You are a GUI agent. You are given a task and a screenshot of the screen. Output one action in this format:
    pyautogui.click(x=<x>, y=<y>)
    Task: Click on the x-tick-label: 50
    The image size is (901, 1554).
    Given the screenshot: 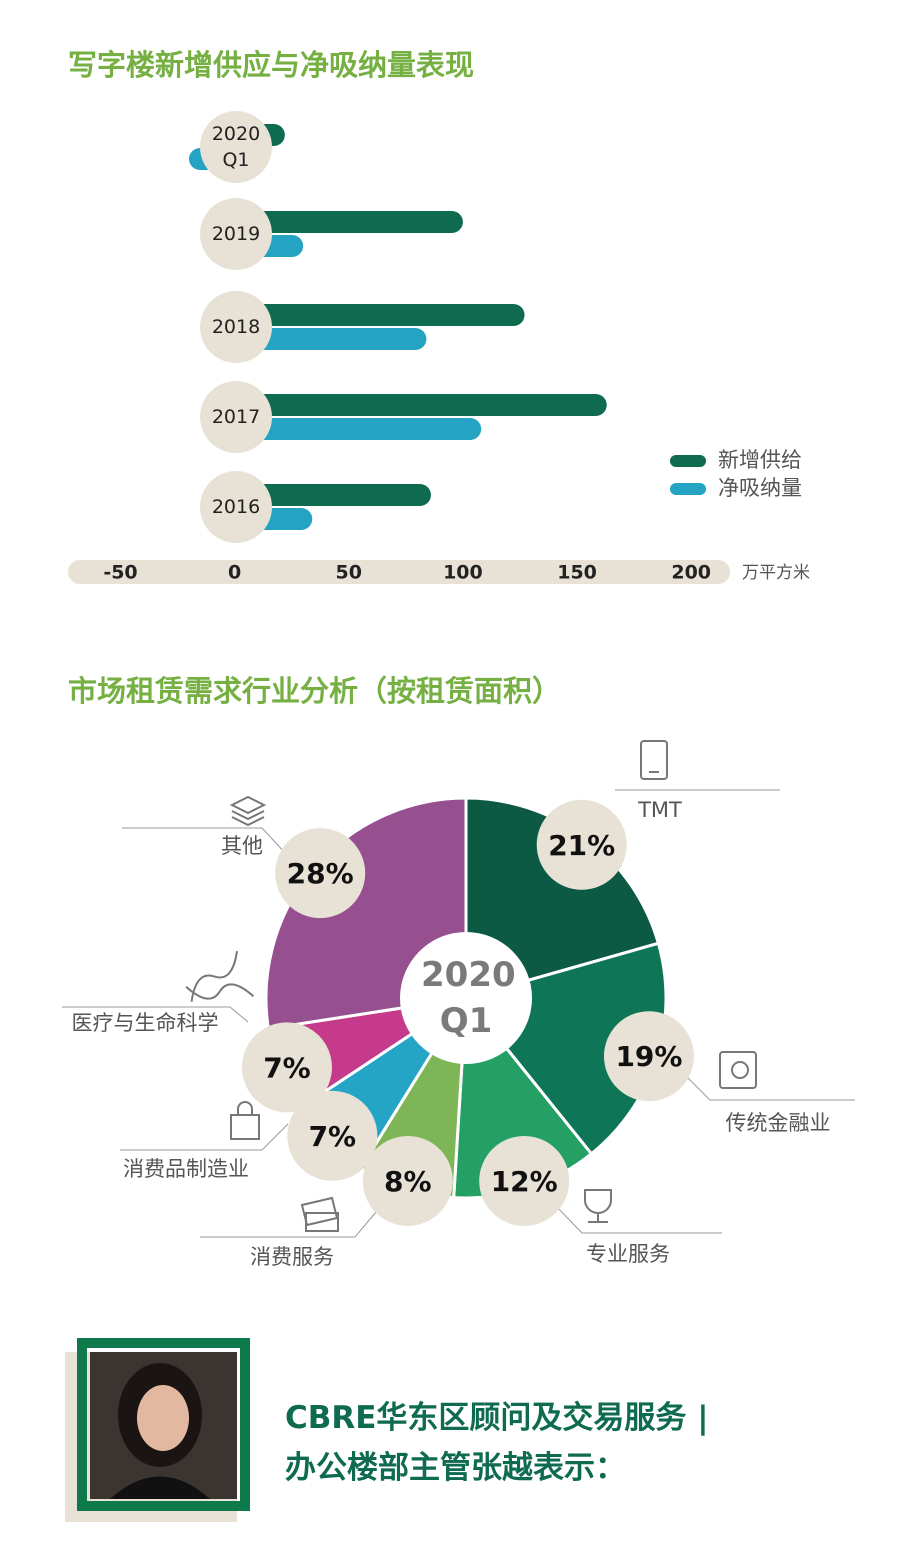 What is the action you would take?
    pyautogui.click(x=349, y=573)
    